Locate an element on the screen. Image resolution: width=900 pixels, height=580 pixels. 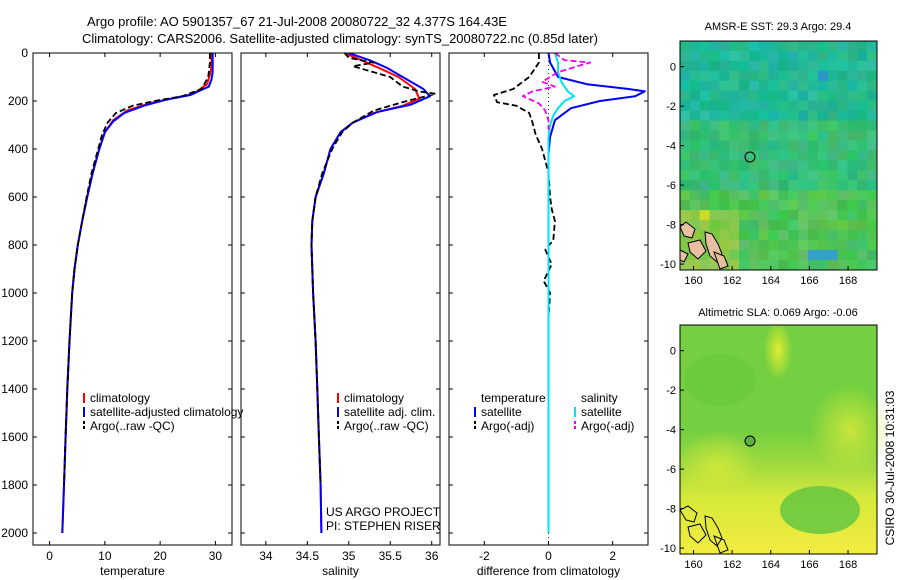
sla-argo-marker is located at coordinates (750, 441).